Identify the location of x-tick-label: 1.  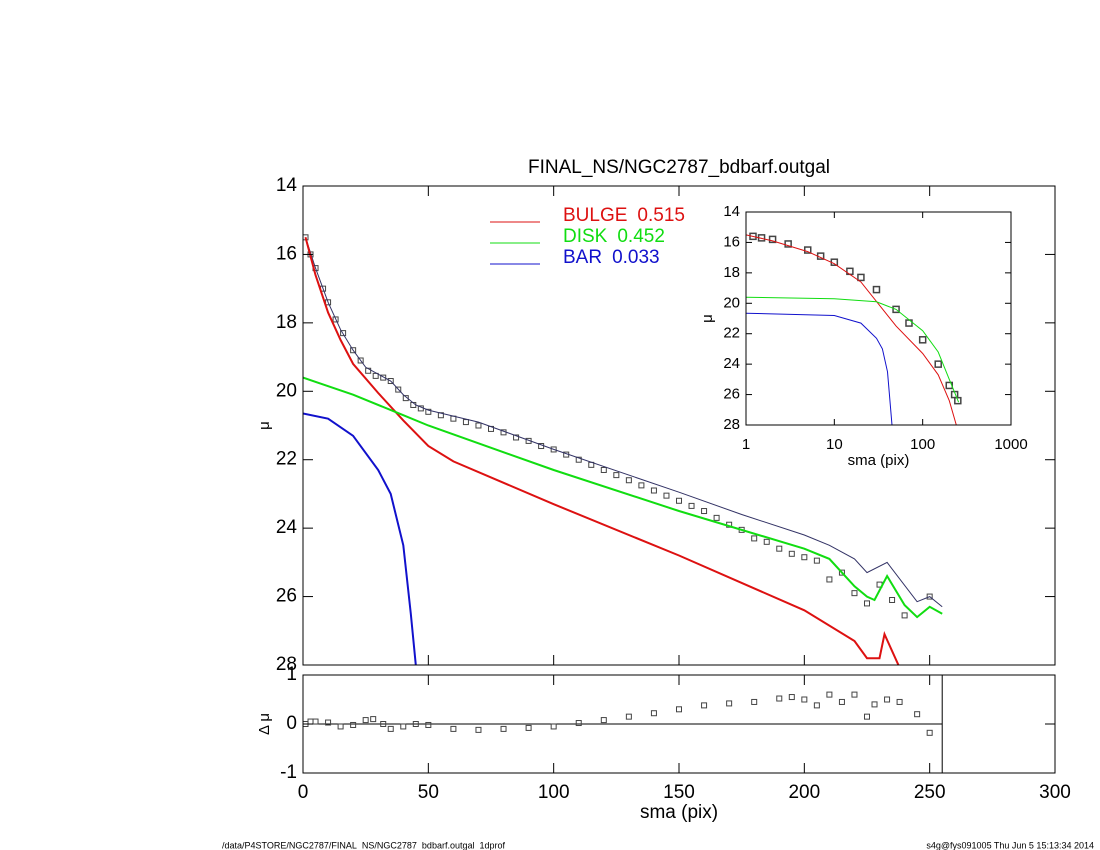
(746, 444).